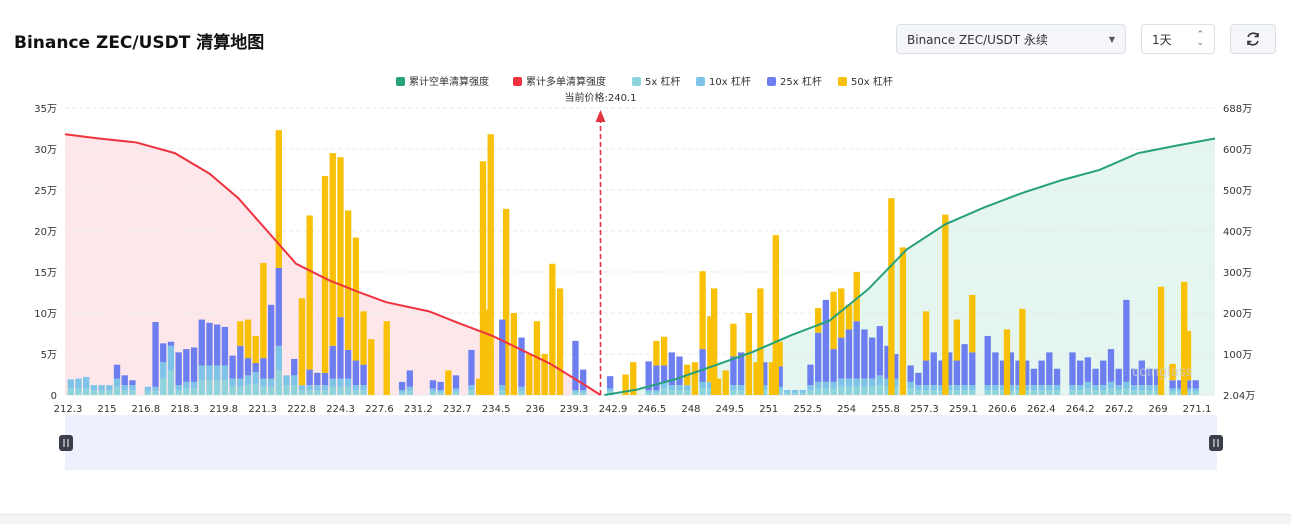  Describe the element at coordinates (1216, 443) in the screenshot. I see `range-handle-right` at that location.